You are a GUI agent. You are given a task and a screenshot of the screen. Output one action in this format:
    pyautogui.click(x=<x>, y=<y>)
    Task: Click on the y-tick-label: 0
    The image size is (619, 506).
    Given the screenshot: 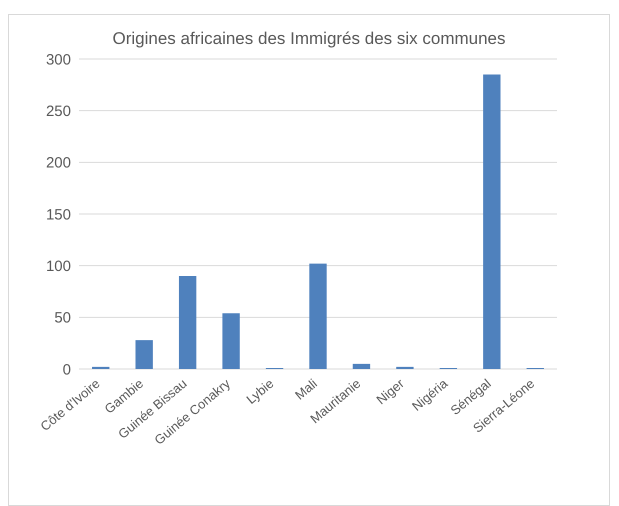 What is the action you would take?
    pyautogui.click(x=66, y=369)
    